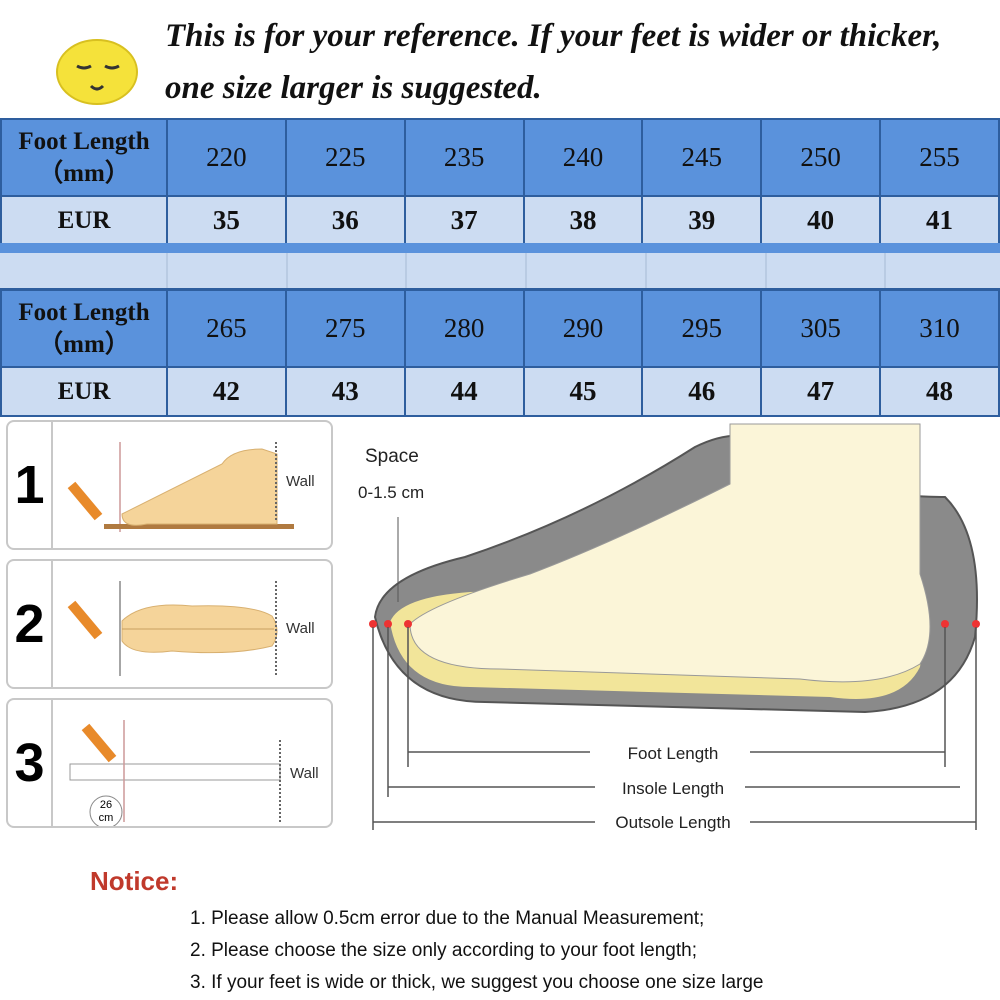  Describe the element at coordinates (191, 487) in the screenshot. I see `foot-side-measure-icon: Wall` at that location.